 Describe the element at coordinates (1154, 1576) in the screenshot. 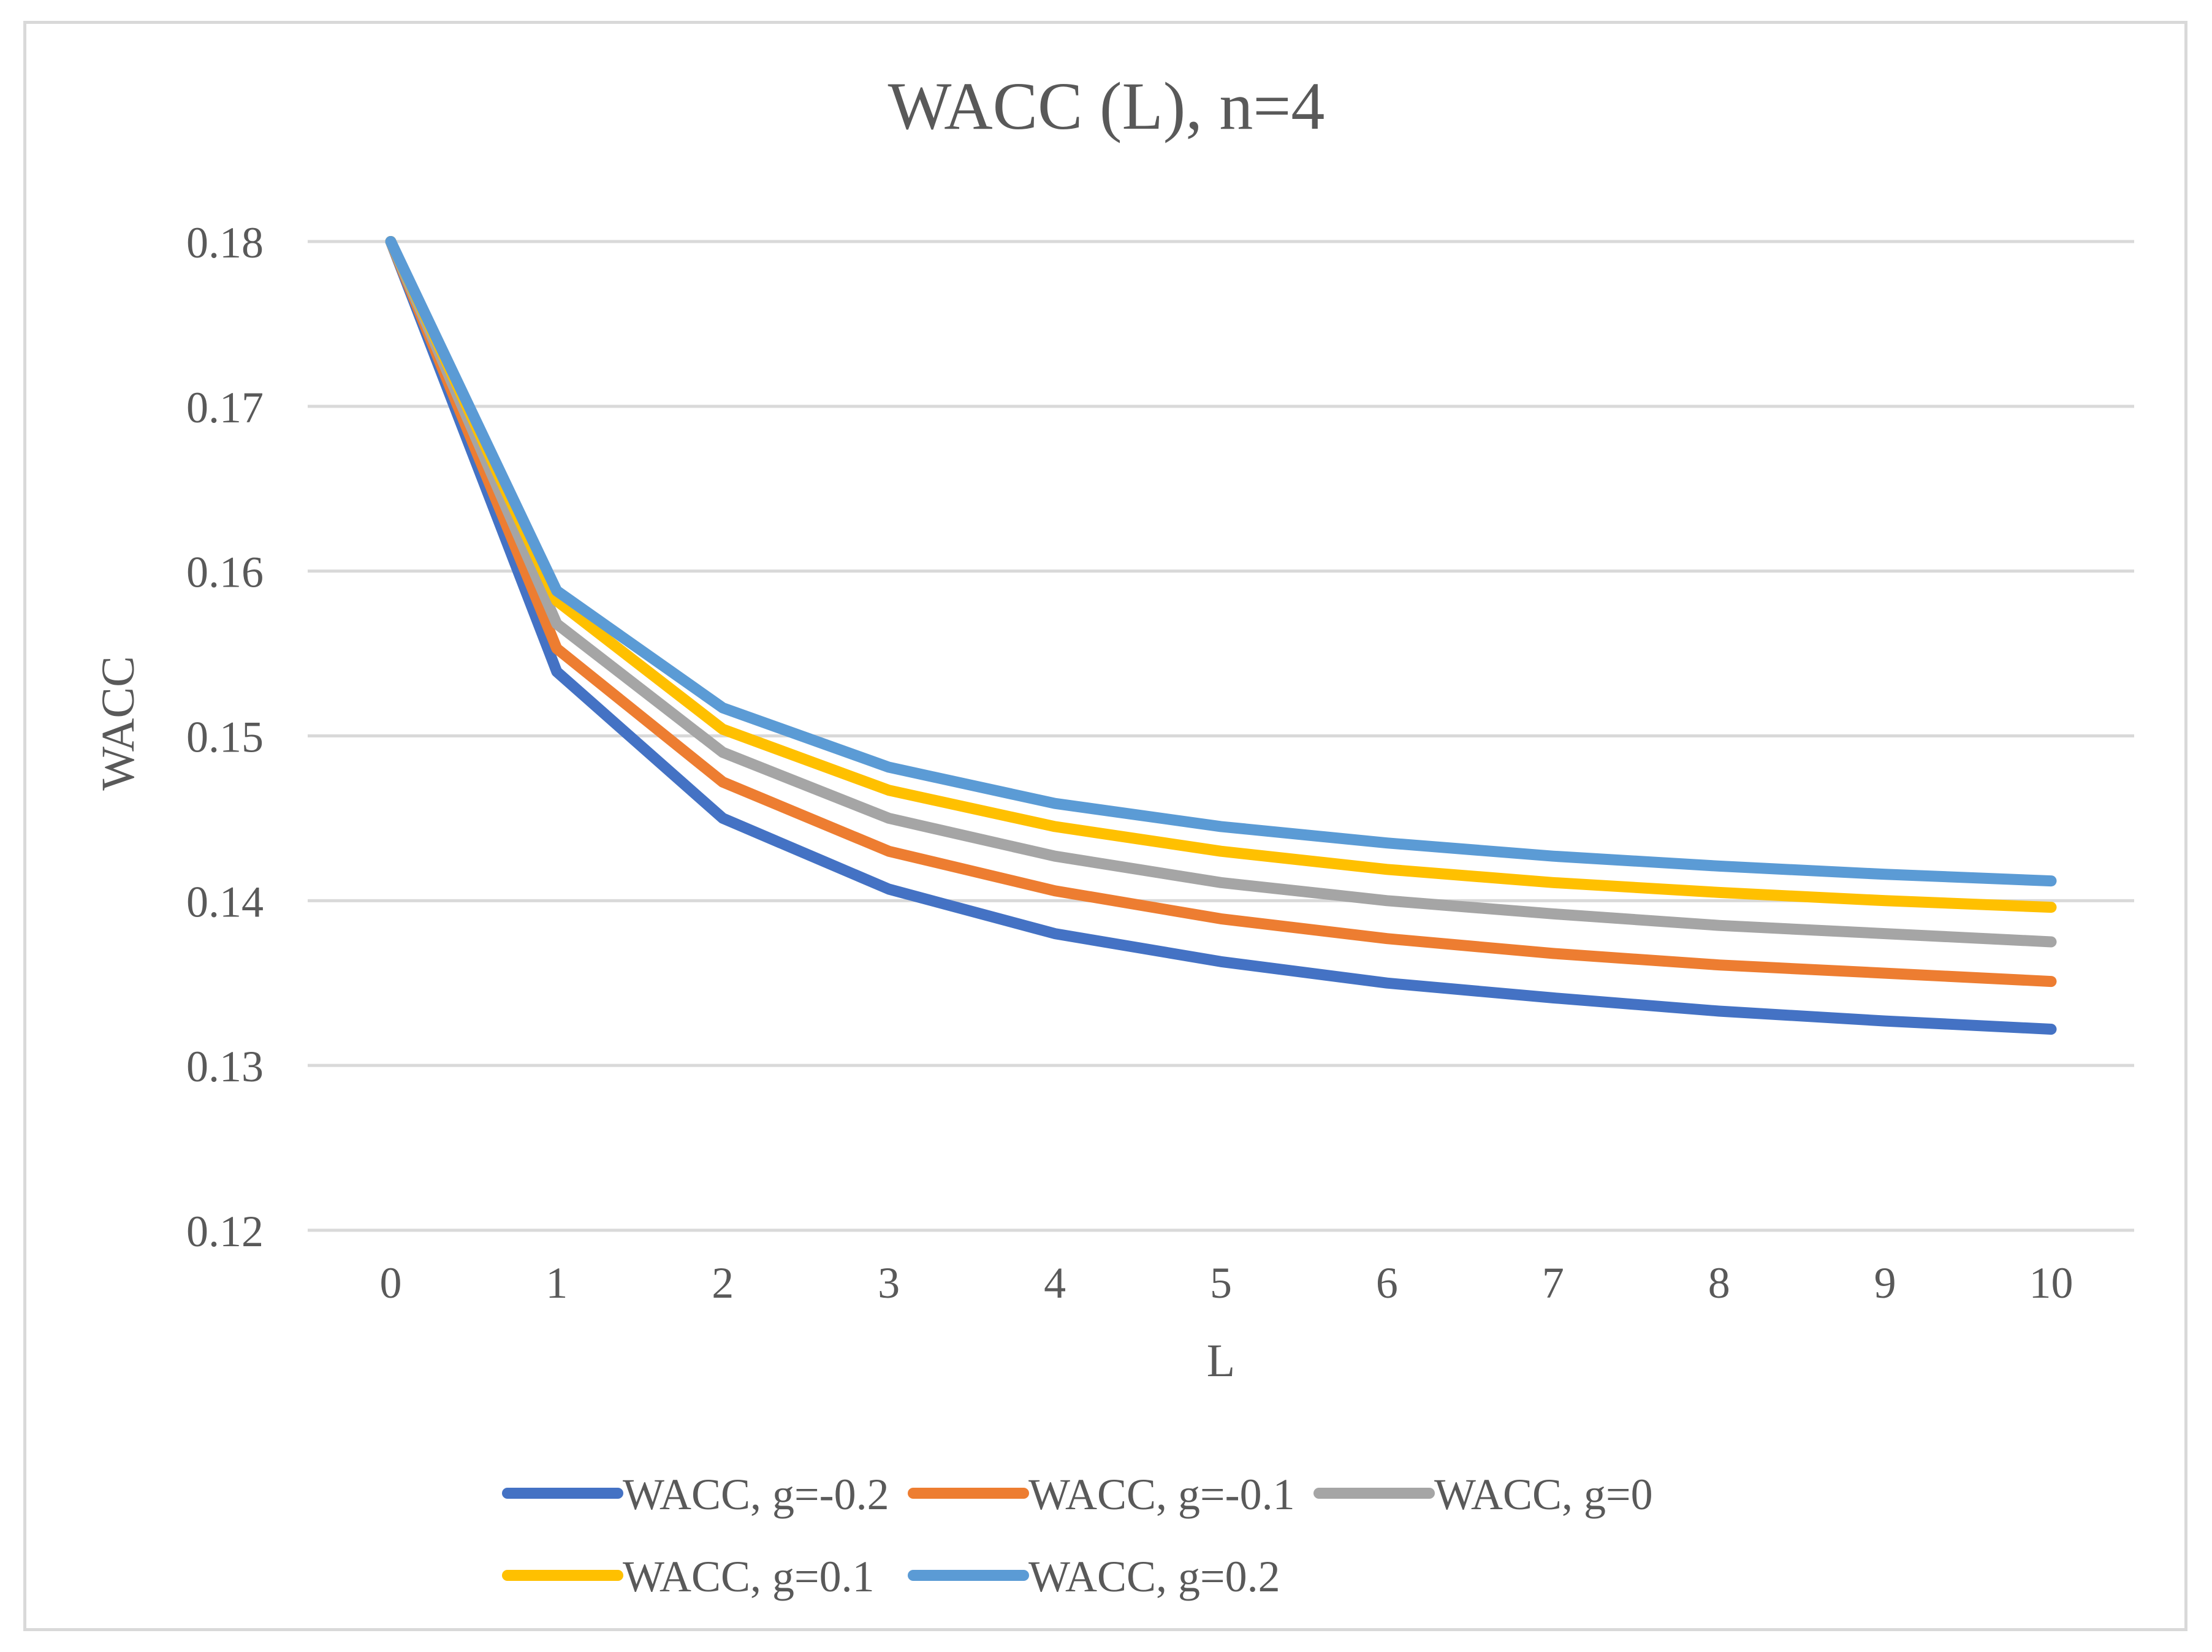

I see `legend-label: WACC, g=0.2` at that location.